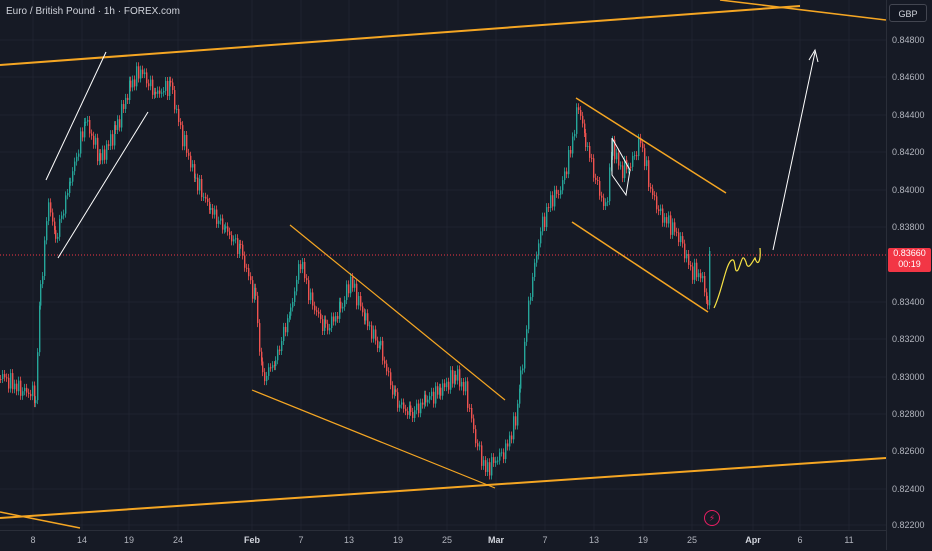  What do you see at coordinates (178, 540) in the screenshot?
I see `time-label: 24` at bounding box center [178, 540].